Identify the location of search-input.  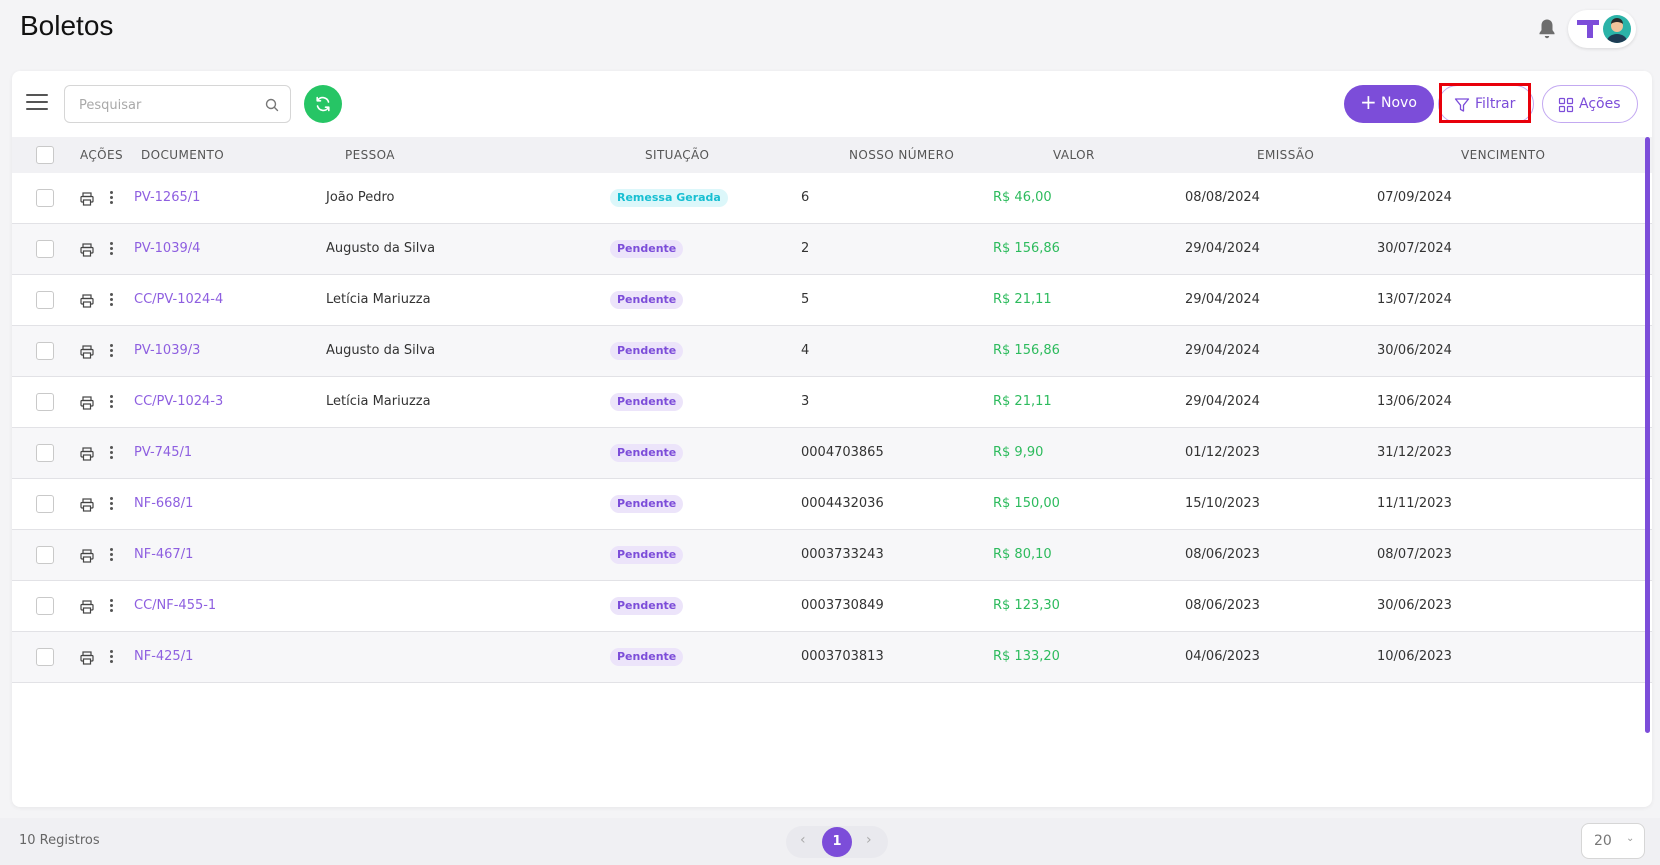
(169, 105).